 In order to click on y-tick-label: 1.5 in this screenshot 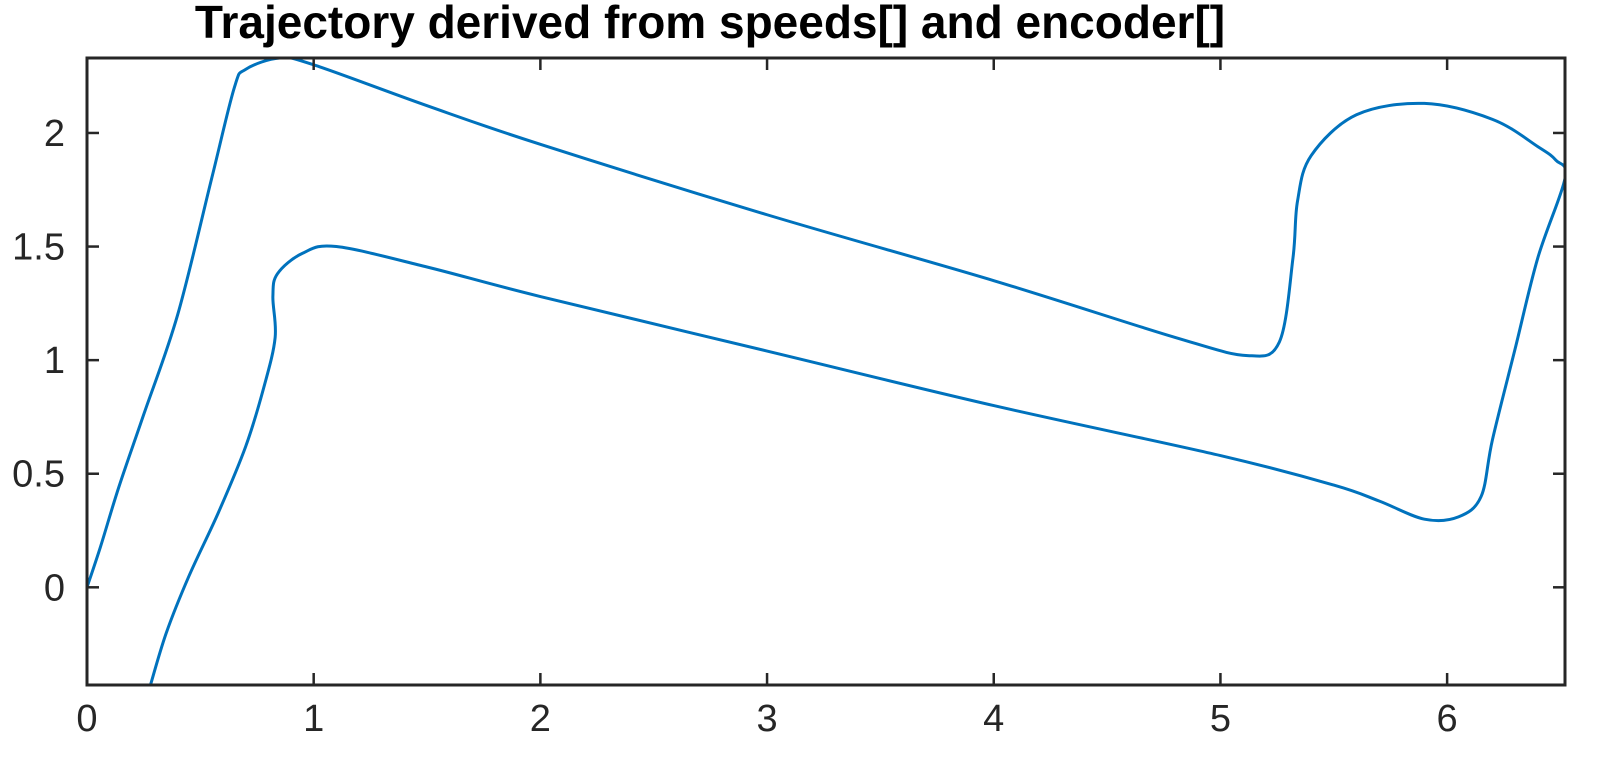, I will do `click(38, 248)`.